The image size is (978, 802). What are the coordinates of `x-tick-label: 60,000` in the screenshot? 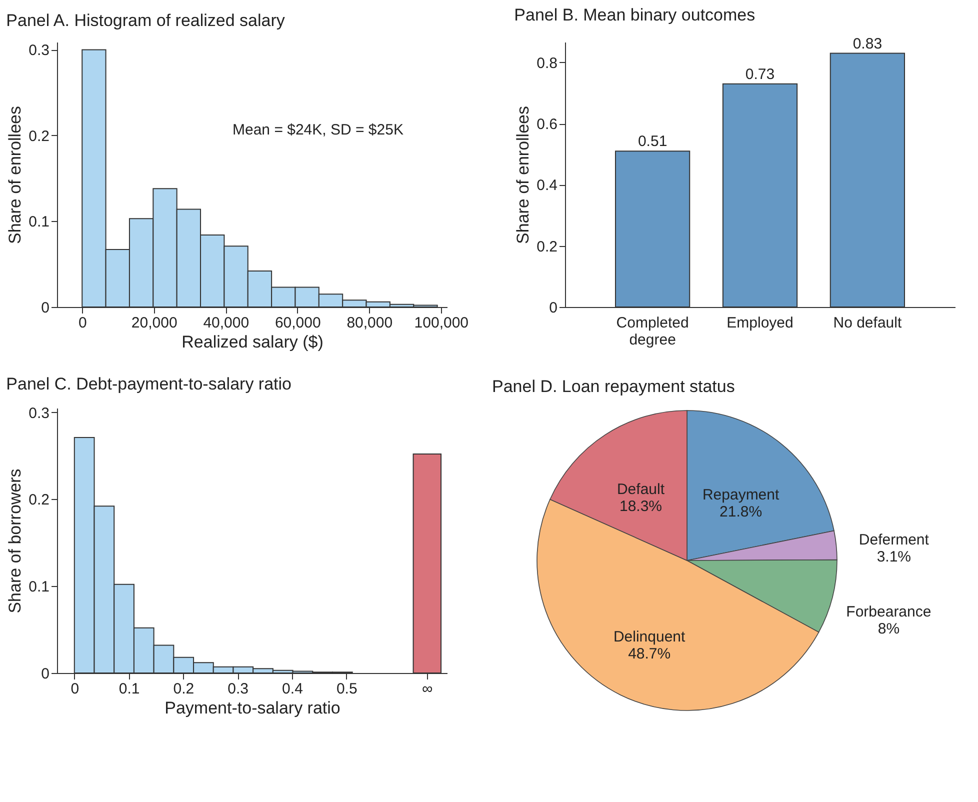 It's located at (297, 323).